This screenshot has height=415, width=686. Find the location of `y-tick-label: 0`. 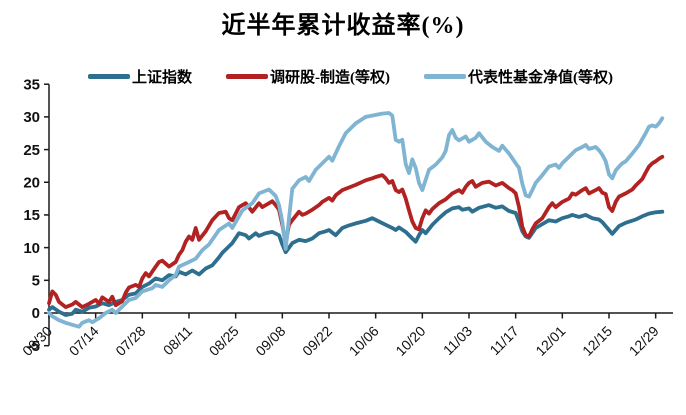

y-tick-label: 0 is located at coordinates (36, 313).